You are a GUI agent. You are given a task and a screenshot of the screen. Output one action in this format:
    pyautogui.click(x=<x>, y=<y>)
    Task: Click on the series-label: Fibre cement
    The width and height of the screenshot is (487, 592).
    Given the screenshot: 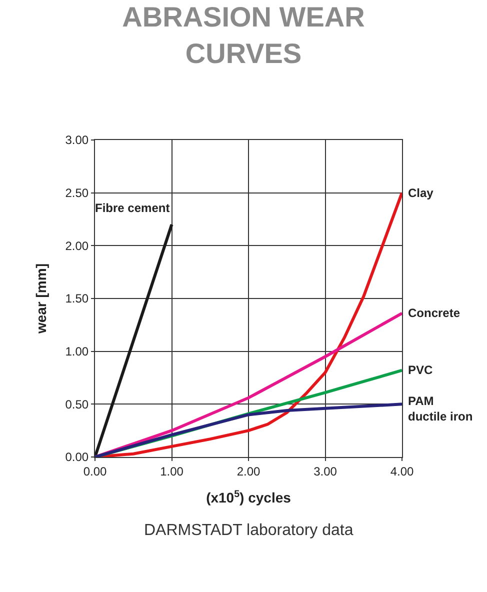 What is the action you would take?
    pyautogui.click(x=132, y=208)
    